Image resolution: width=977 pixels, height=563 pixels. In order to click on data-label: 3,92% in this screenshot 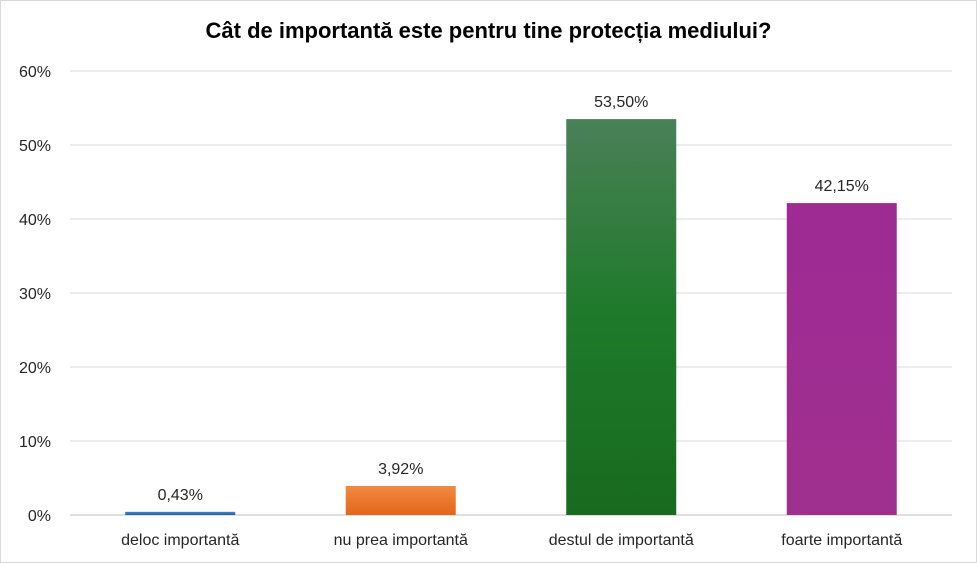, I will do `click(400, 469)`.